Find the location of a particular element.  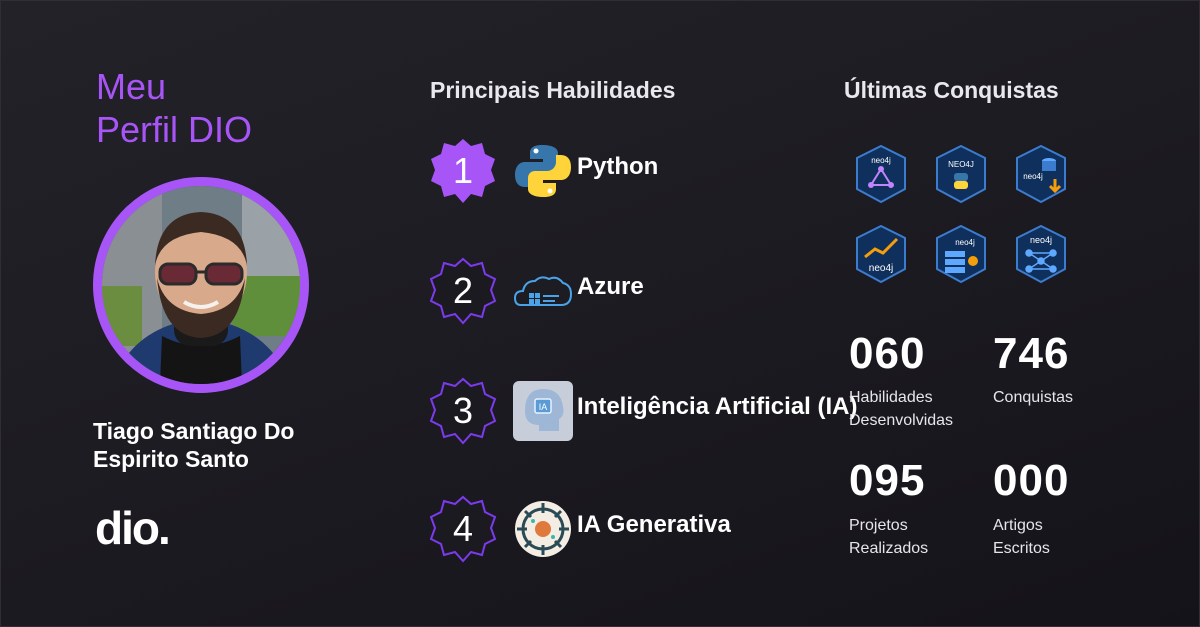

skills-heading: Principais Habilidades is located at coordinates (553, 90).